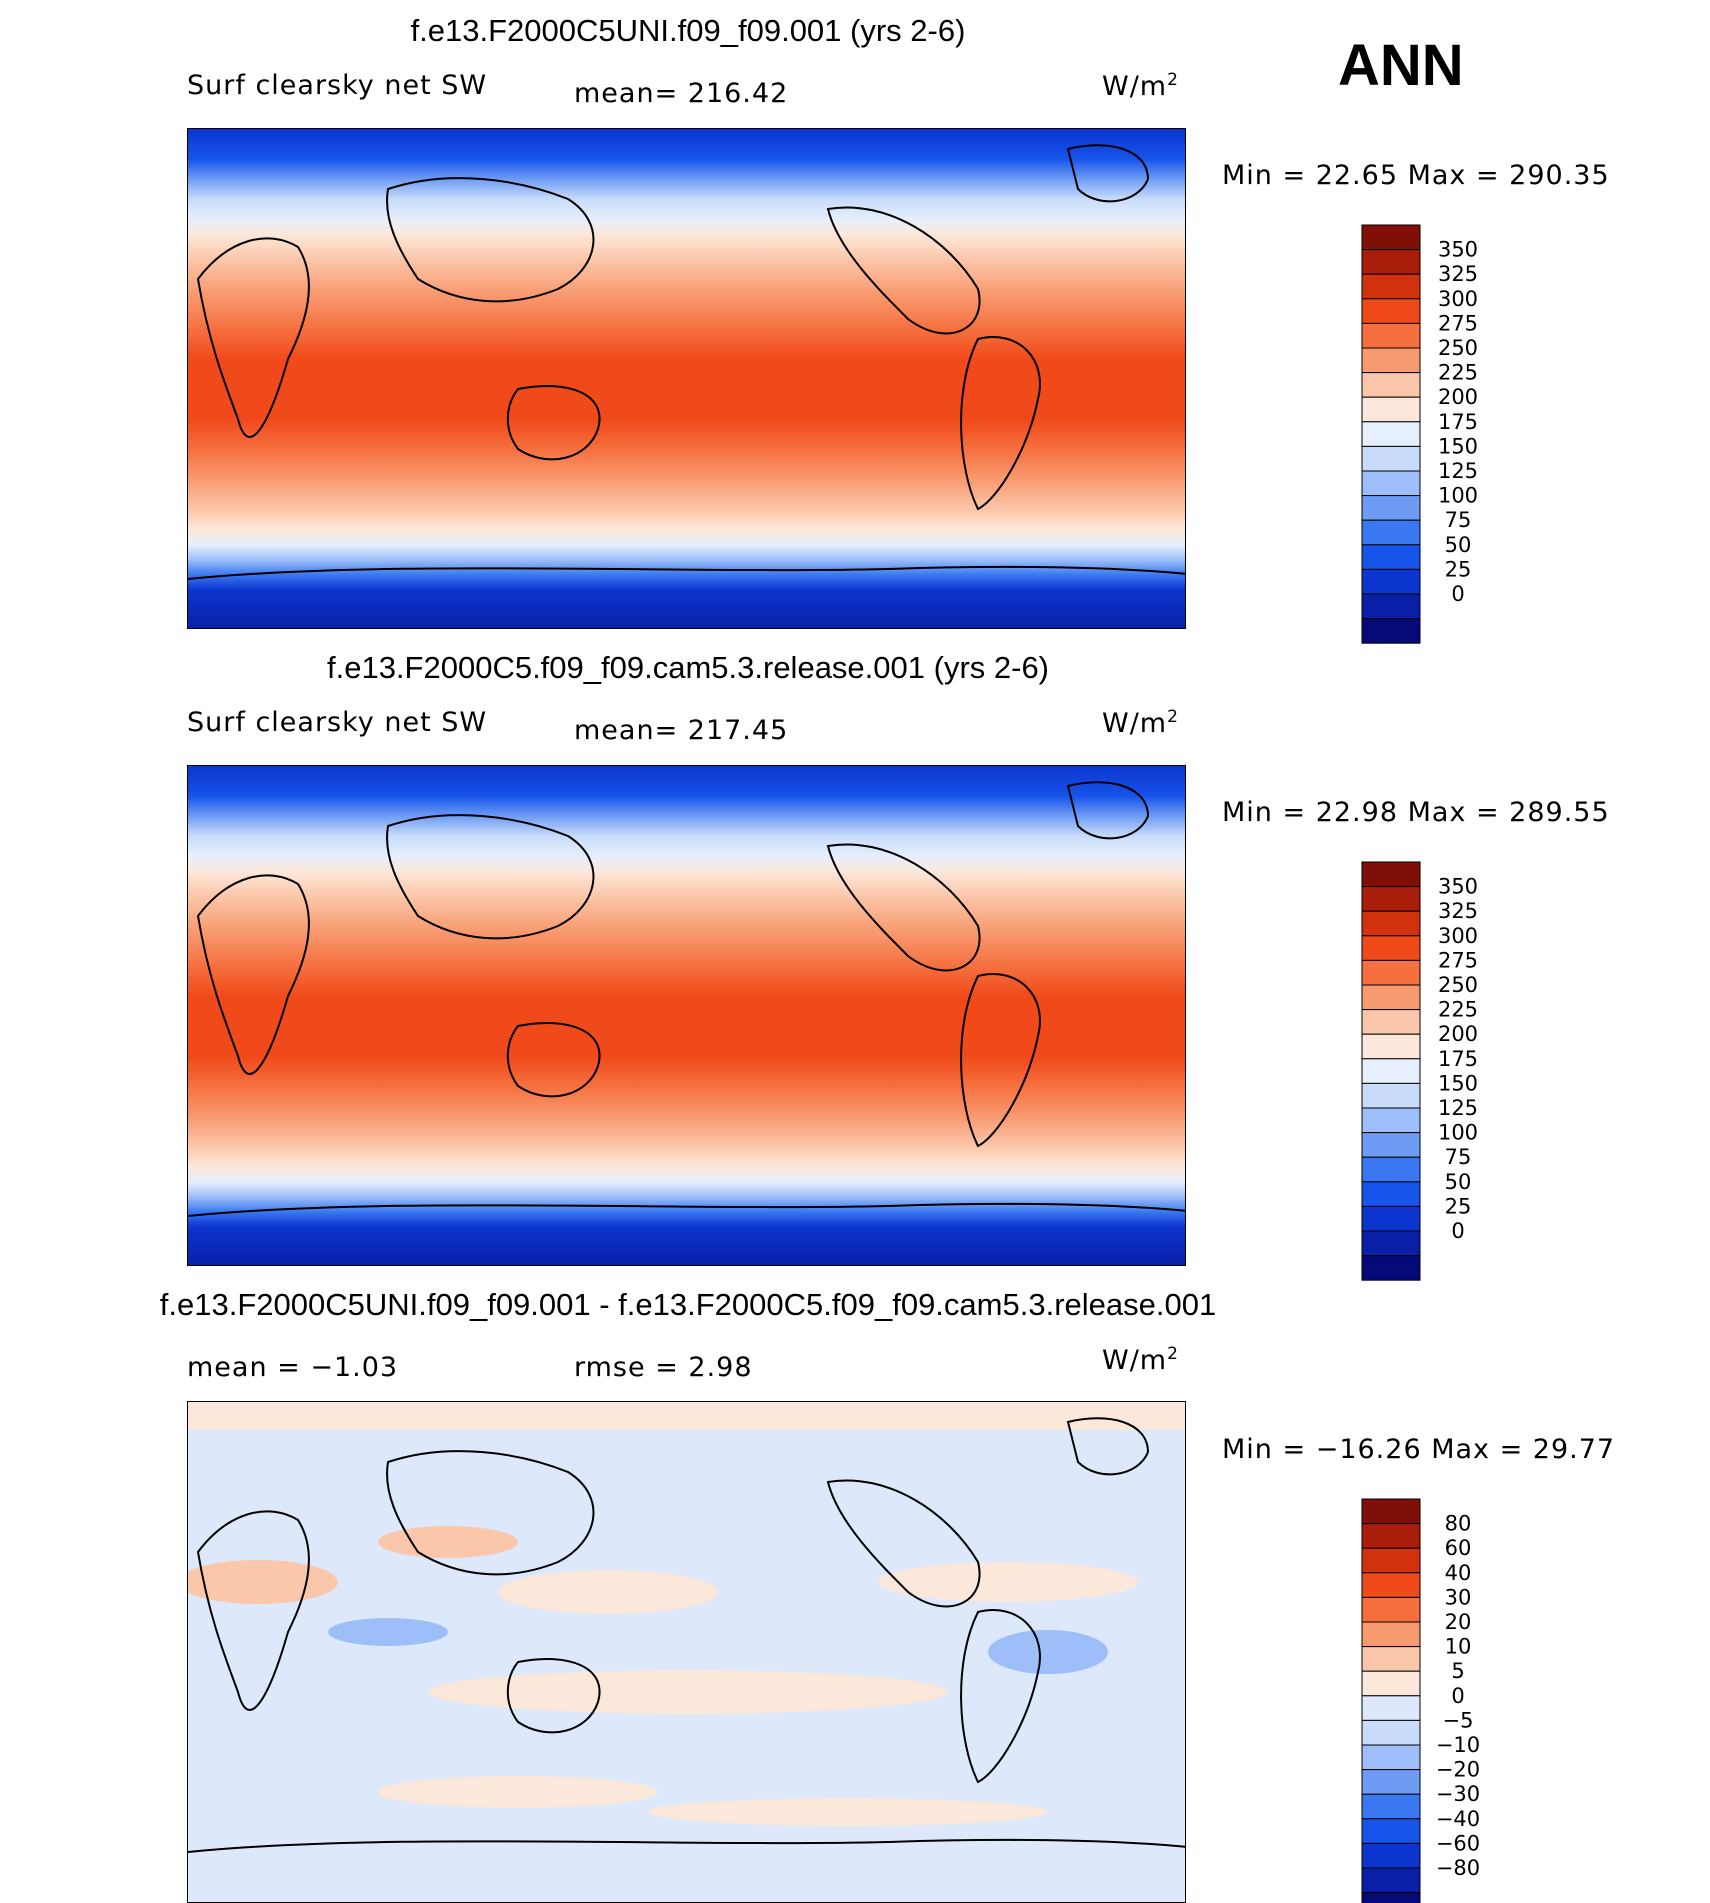  Describe the element at coordinates (1458, 348) in the screenshot. I see `panel1-colorbar-tick-label: 250` at that location.